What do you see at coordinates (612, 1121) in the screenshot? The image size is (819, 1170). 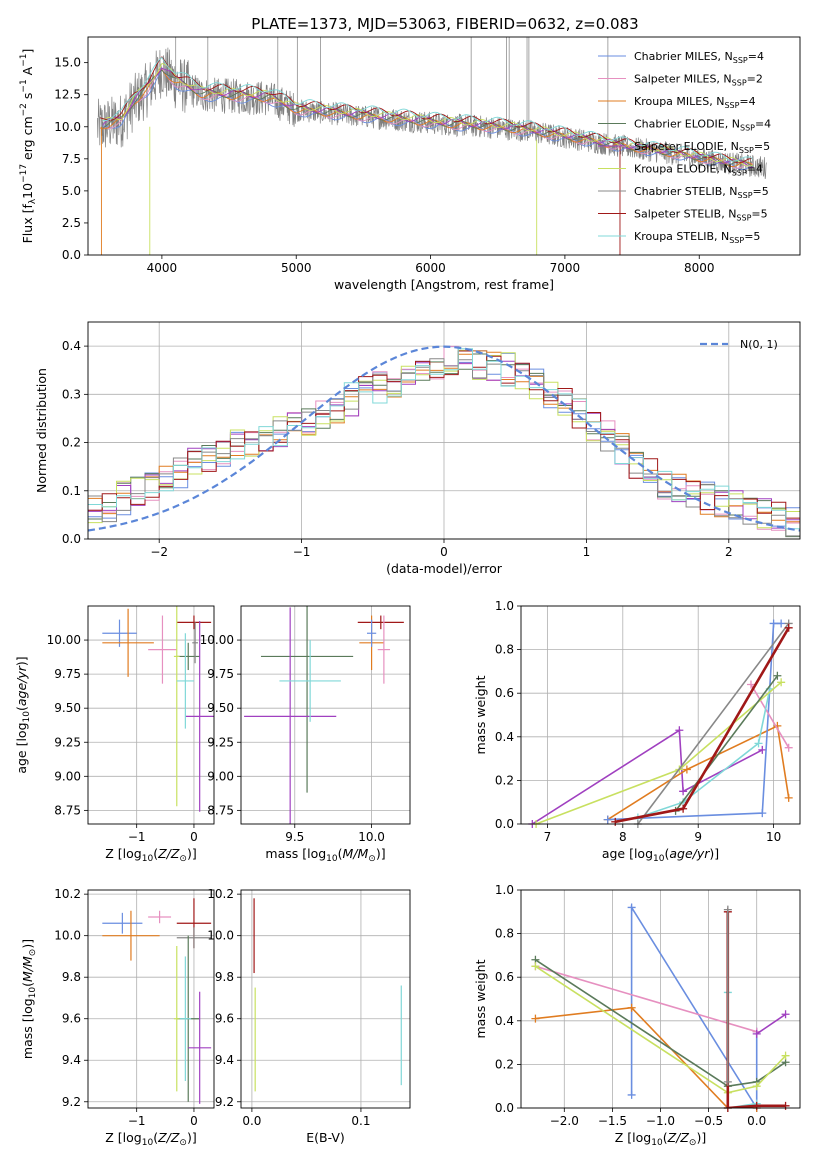 I see `x-tick-label: −1.5` at bounding box center [612, 1121].